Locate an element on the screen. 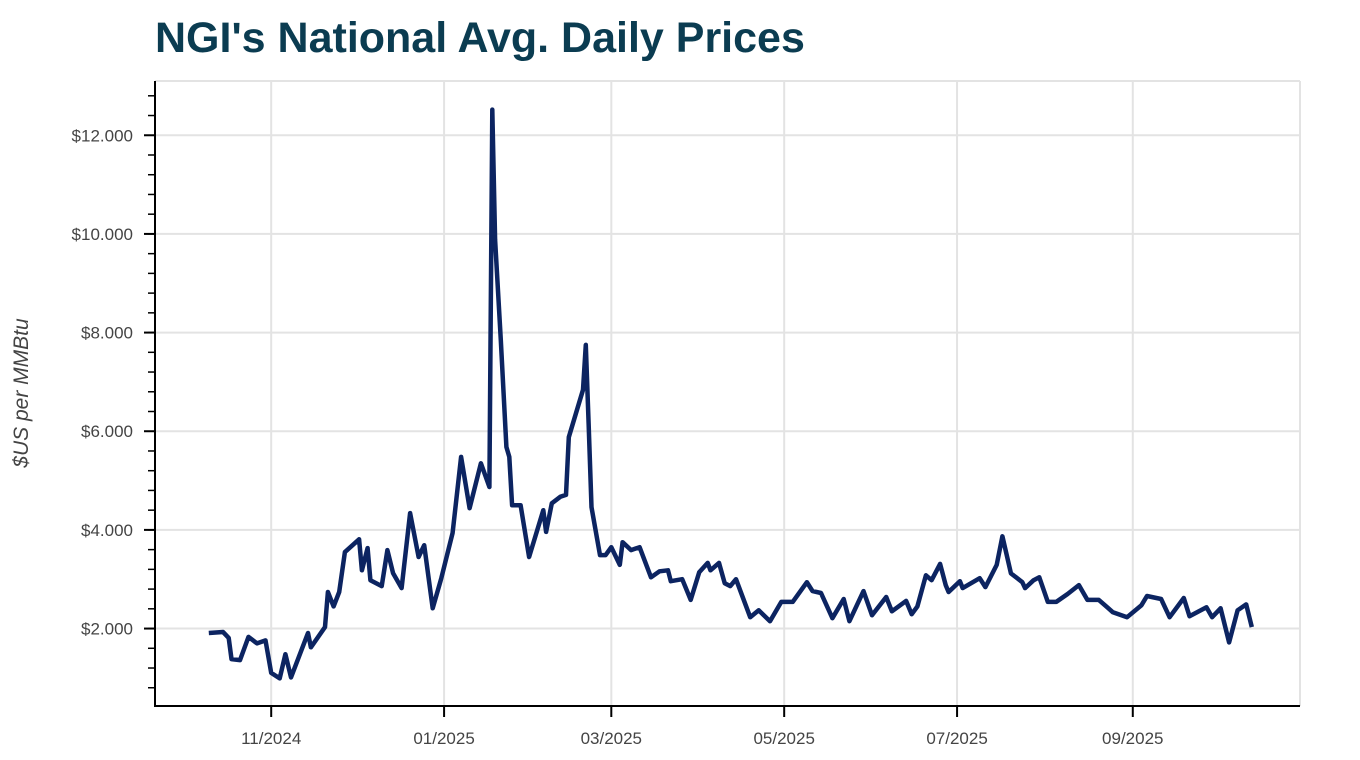  y-tick-label: $6.000 is located at coordinates (107, 431).